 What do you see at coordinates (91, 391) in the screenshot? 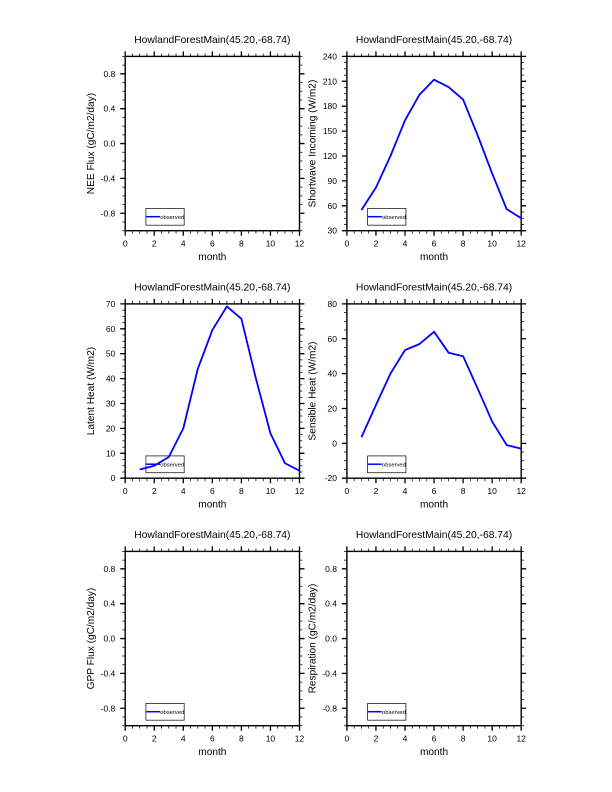
I see `svg-text: Latent Heat (W/m2)` at bounding box center [91, 391].